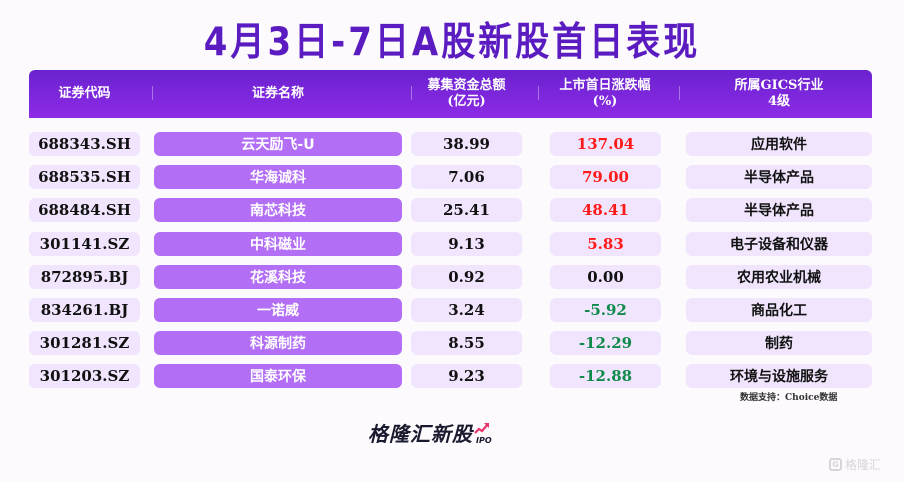 This screenshot has width=904, height=482. I want to click on gelonghui-g-icon: G, so click(835, 464).